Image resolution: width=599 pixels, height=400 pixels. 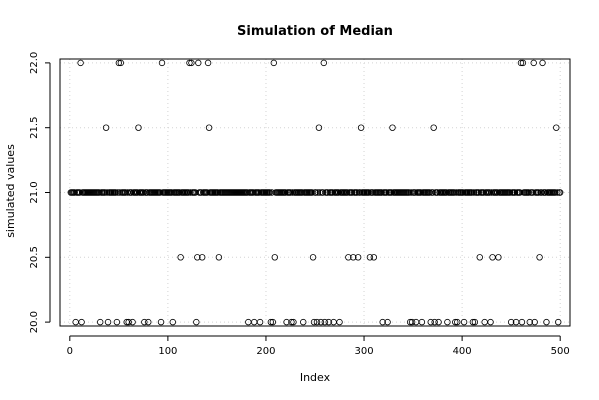 I want to click on y-tick-label-4: 22.0, so click(x=34, y=63).